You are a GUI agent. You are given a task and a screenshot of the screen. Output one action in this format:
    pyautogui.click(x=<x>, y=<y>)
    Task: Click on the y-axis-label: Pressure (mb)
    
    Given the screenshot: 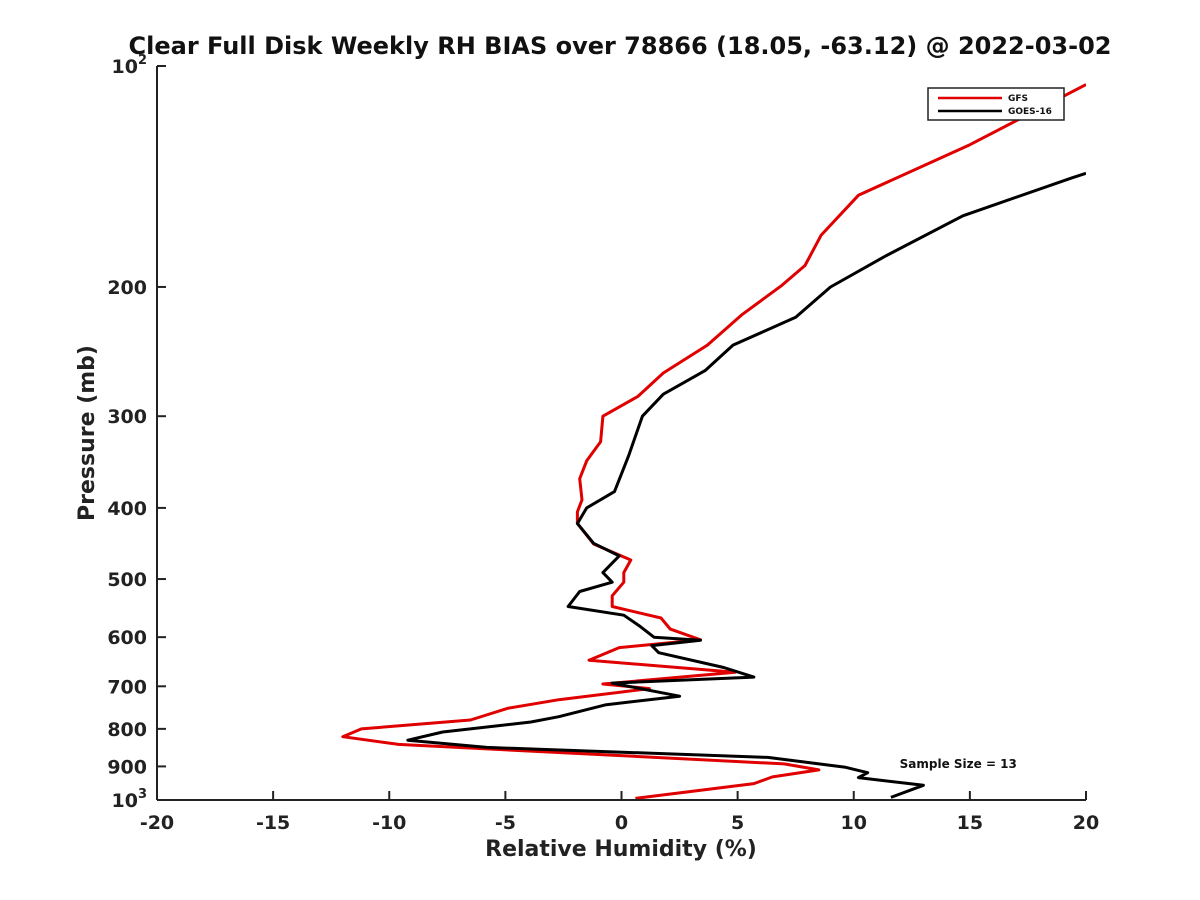 What is the action you would take?
    pyautogui.click(x=87, y=433)
    